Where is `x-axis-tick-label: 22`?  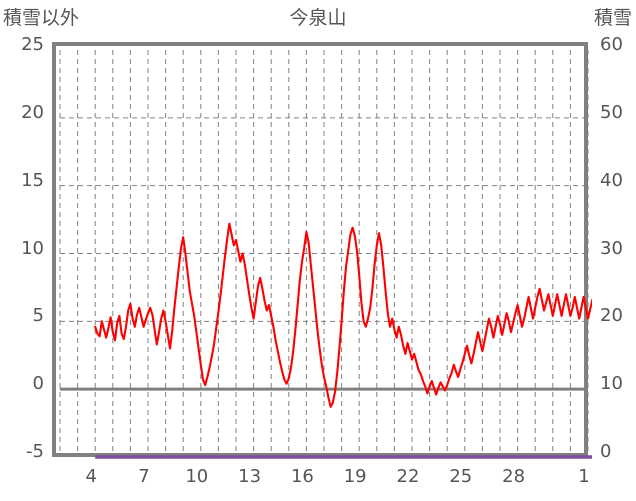 x-axis-tick-label: 22 is located at coordinates (408, 476).